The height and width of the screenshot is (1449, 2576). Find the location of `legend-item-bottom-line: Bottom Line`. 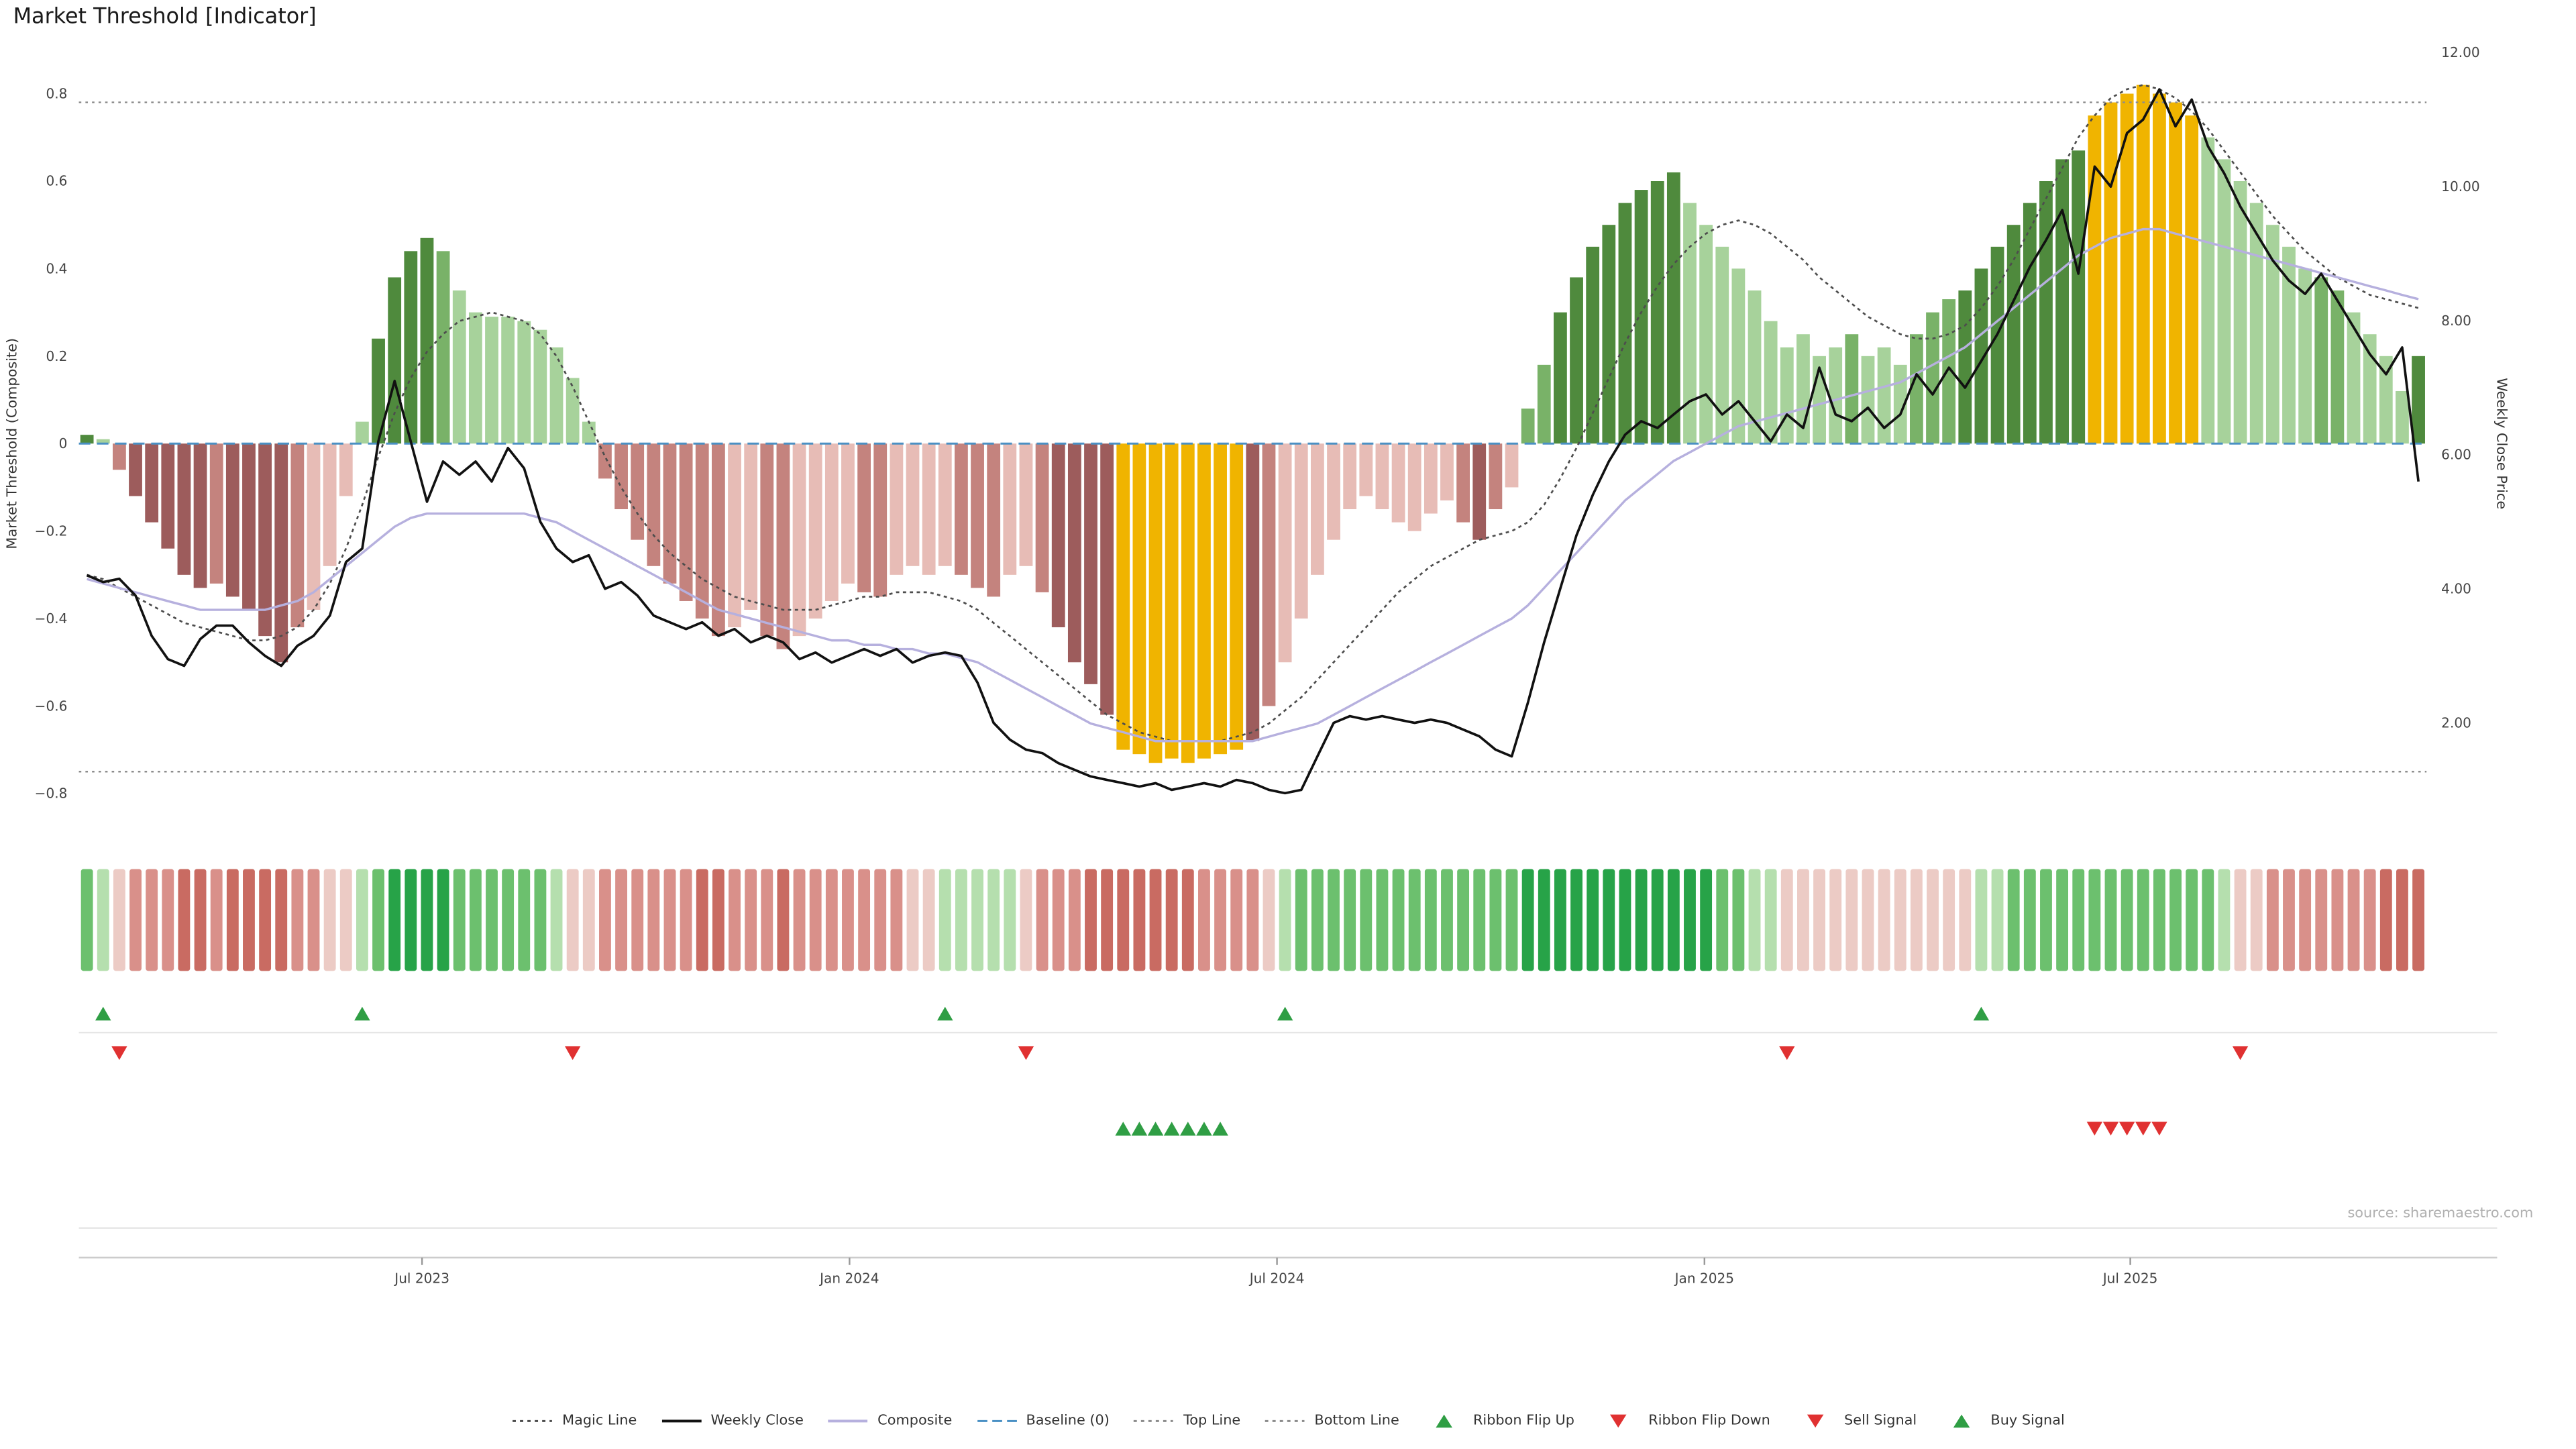

legend-item-bottom-line: Bottom Line is located at coordinates (1331, 1421).